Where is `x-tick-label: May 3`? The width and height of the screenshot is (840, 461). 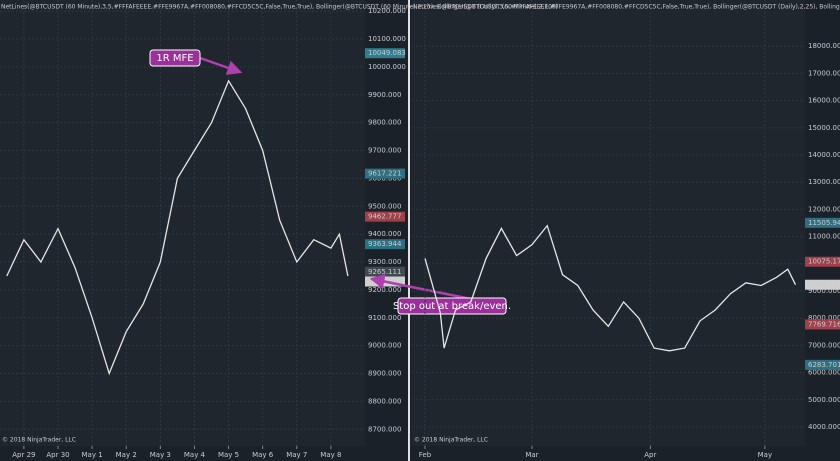
x-tick-label: May 3 is located at coordinates (160, 455).